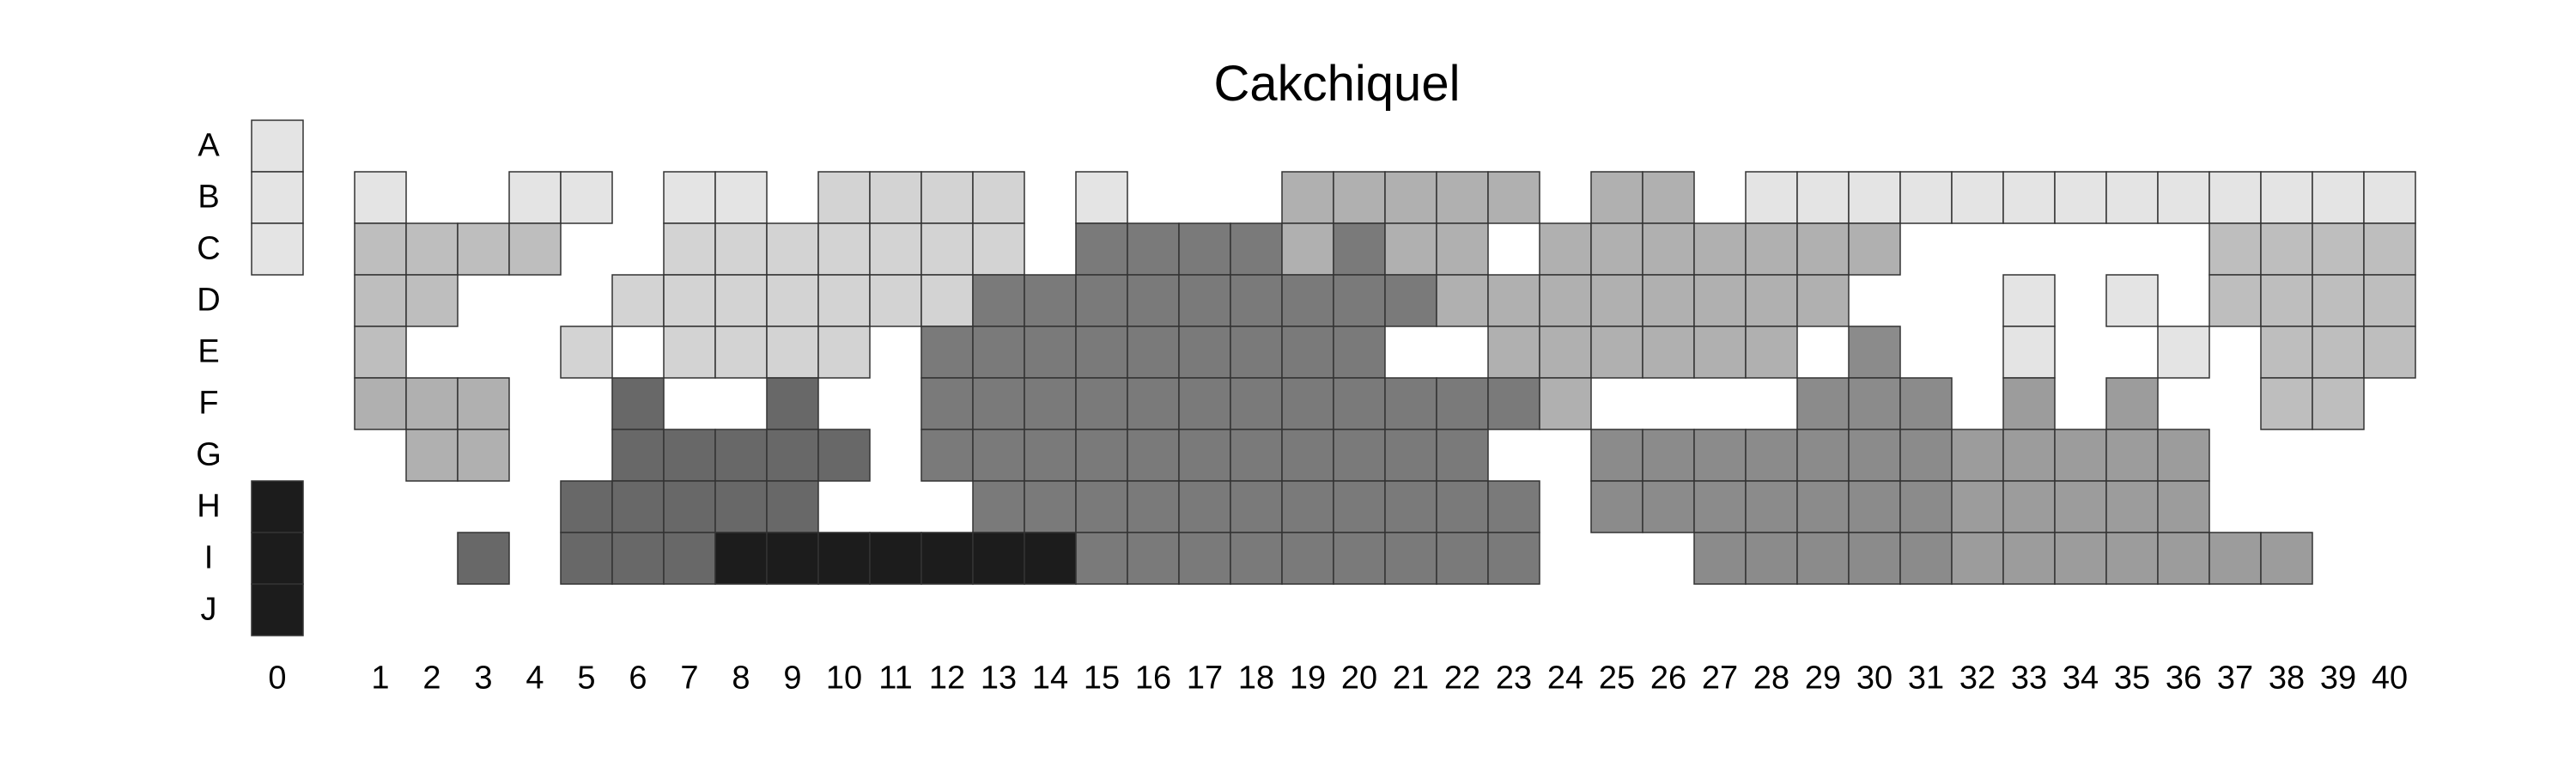 This screenshot has width=2576, height=773. Describe the element at coordinates (208, 145) in the screenshot. I see `row-label-A: A` at that location.